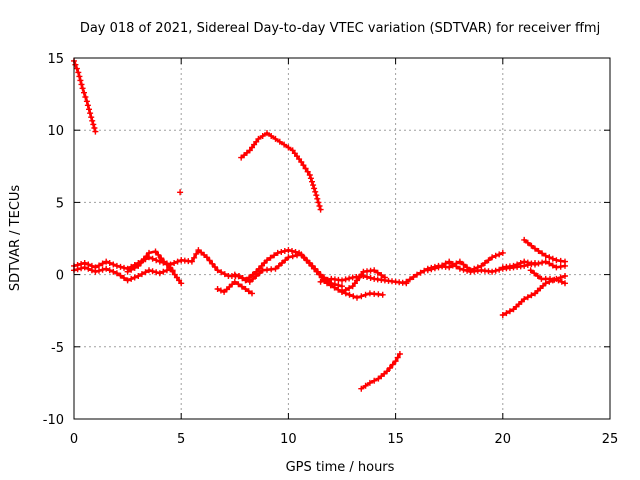  I want to click on series-arc-early-high, so click(85, 96).